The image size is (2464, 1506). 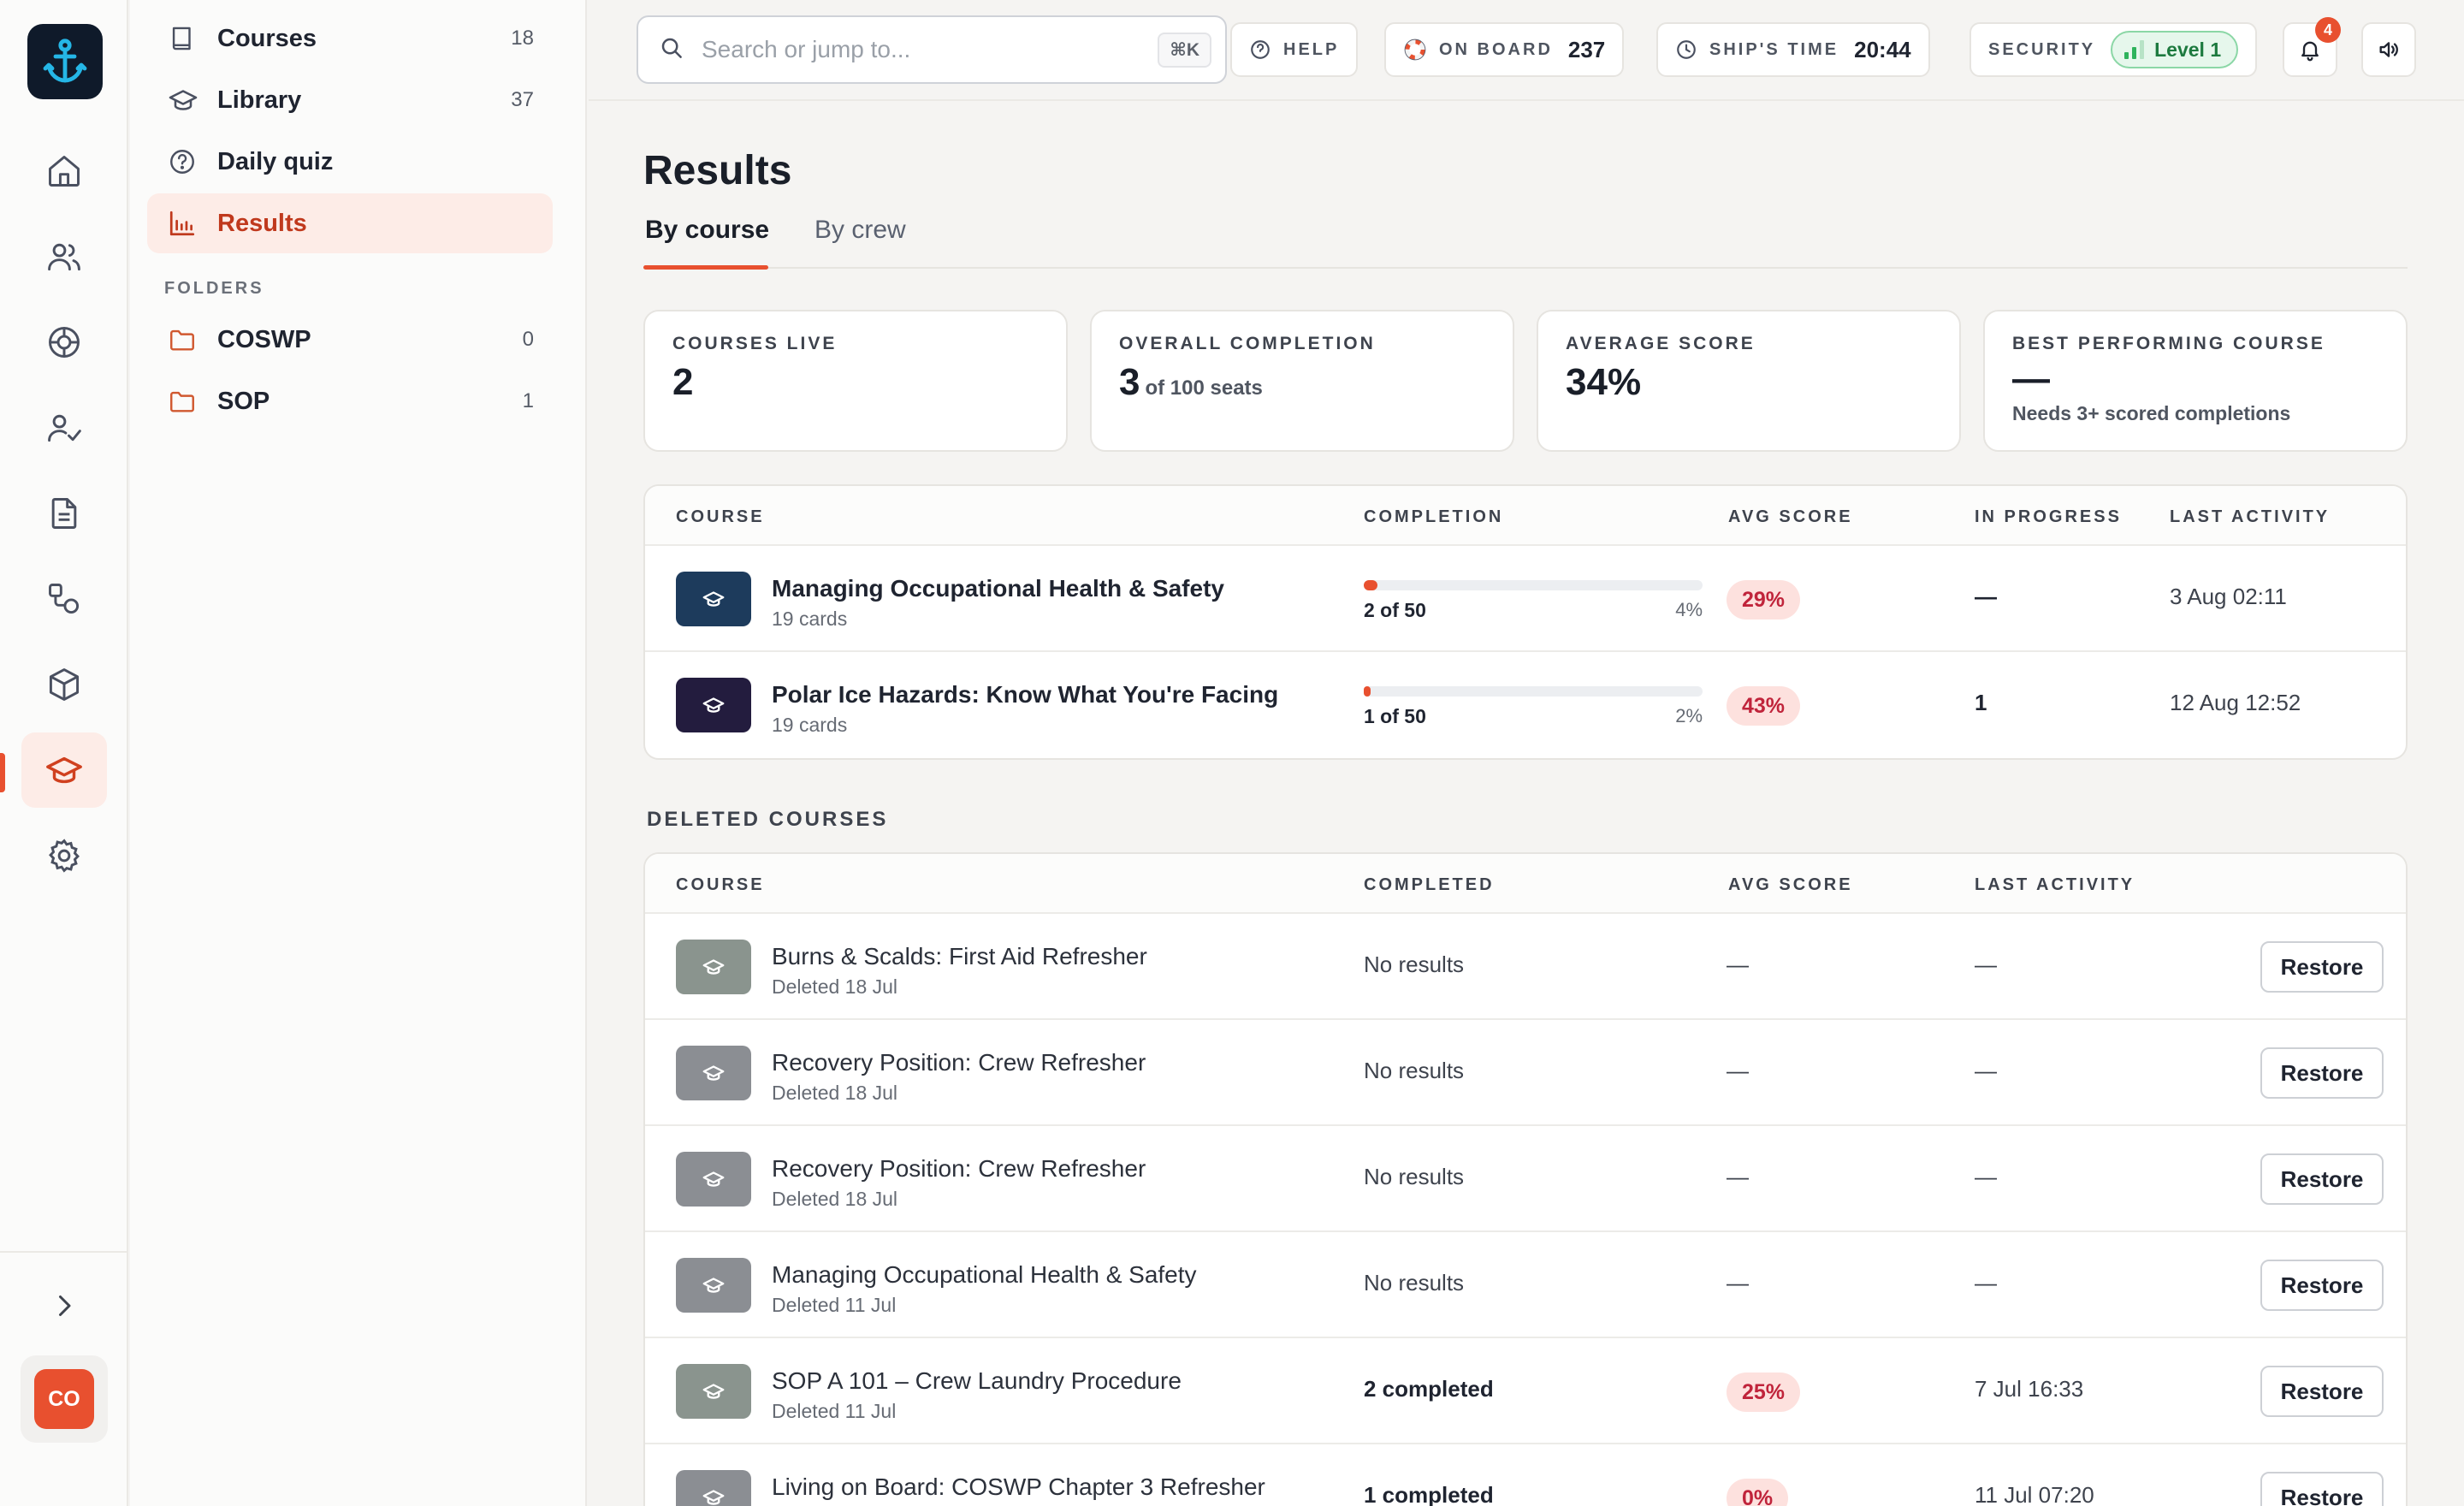 I want to click on subnav-item-daily-quiz: Daily quiz, so click(x=350, y=162).